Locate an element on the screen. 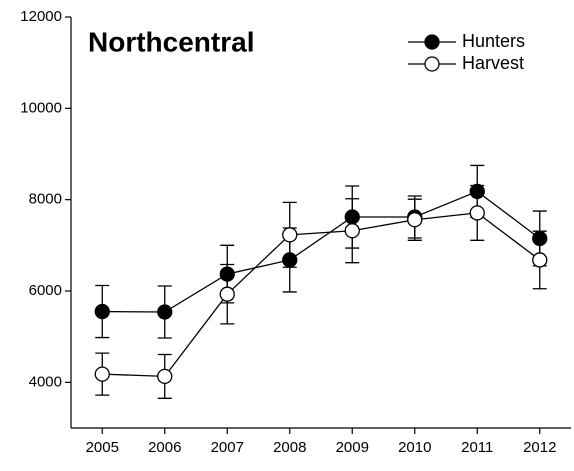  x-tick-label: 2005 is located at coordinates (102, 447).